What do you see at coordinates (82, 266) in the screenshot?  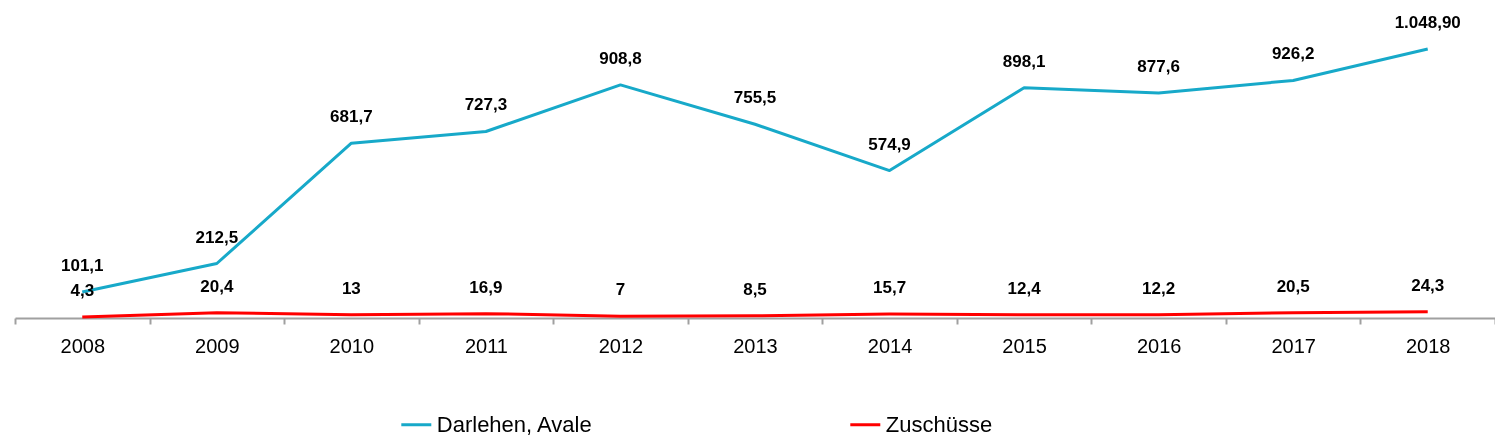 I see `data-label: 101,1` at bounding box center [82, 266].